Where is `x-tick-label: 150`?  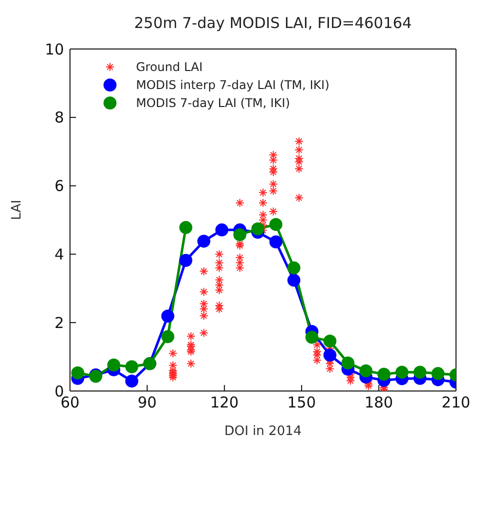
x-tick-label: 150 is located at coordinates (301, 403).